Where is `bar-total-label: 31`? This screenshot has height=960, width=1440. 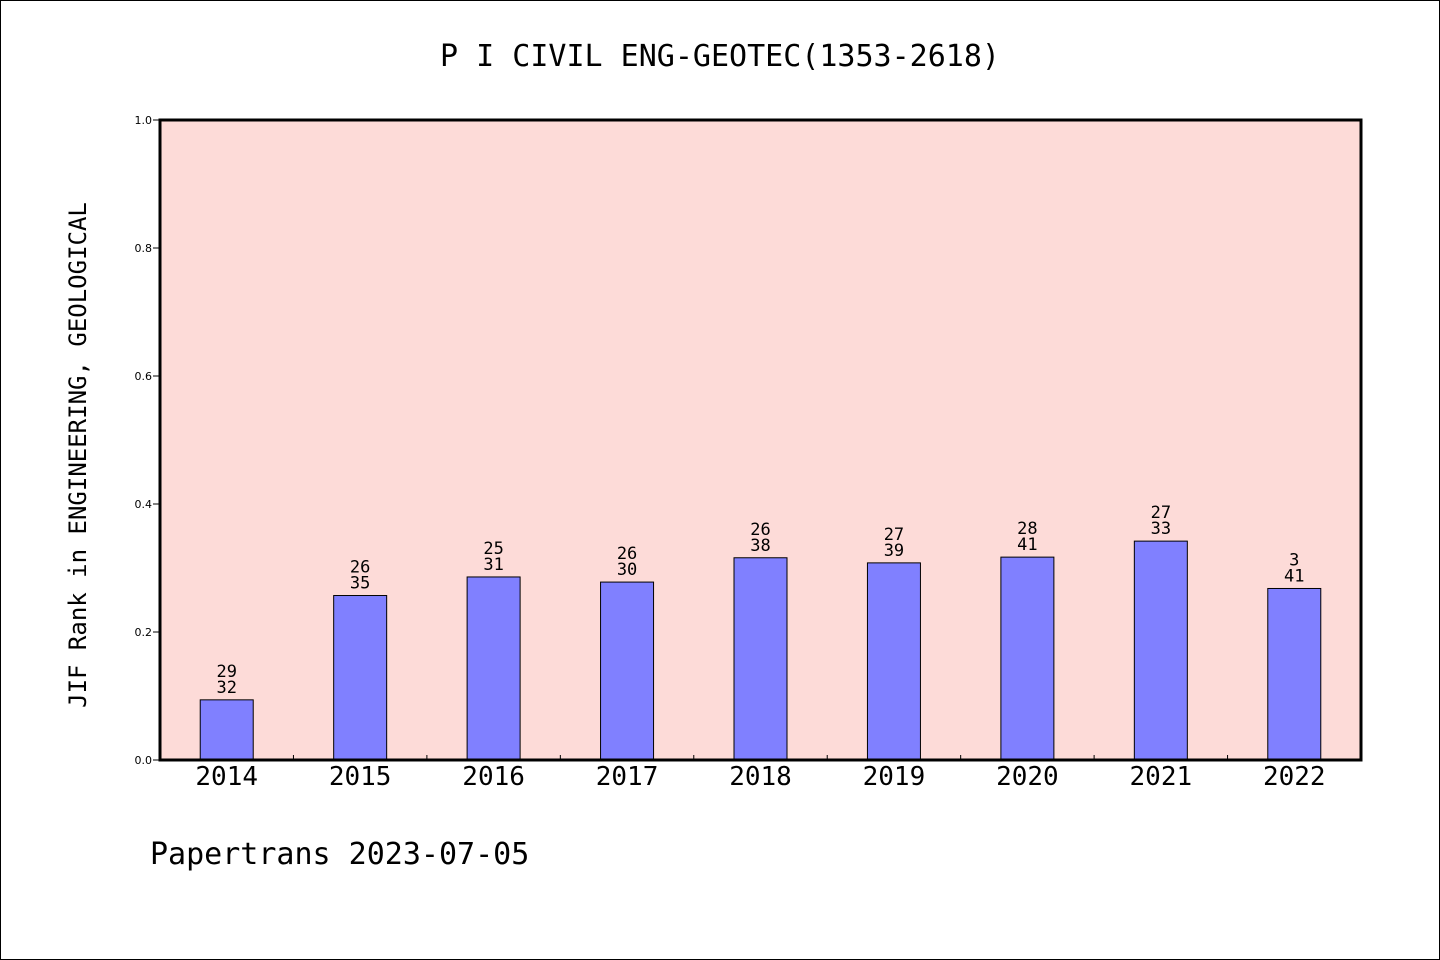
bar-total-label: 31 is located at coordinates (493, 565).